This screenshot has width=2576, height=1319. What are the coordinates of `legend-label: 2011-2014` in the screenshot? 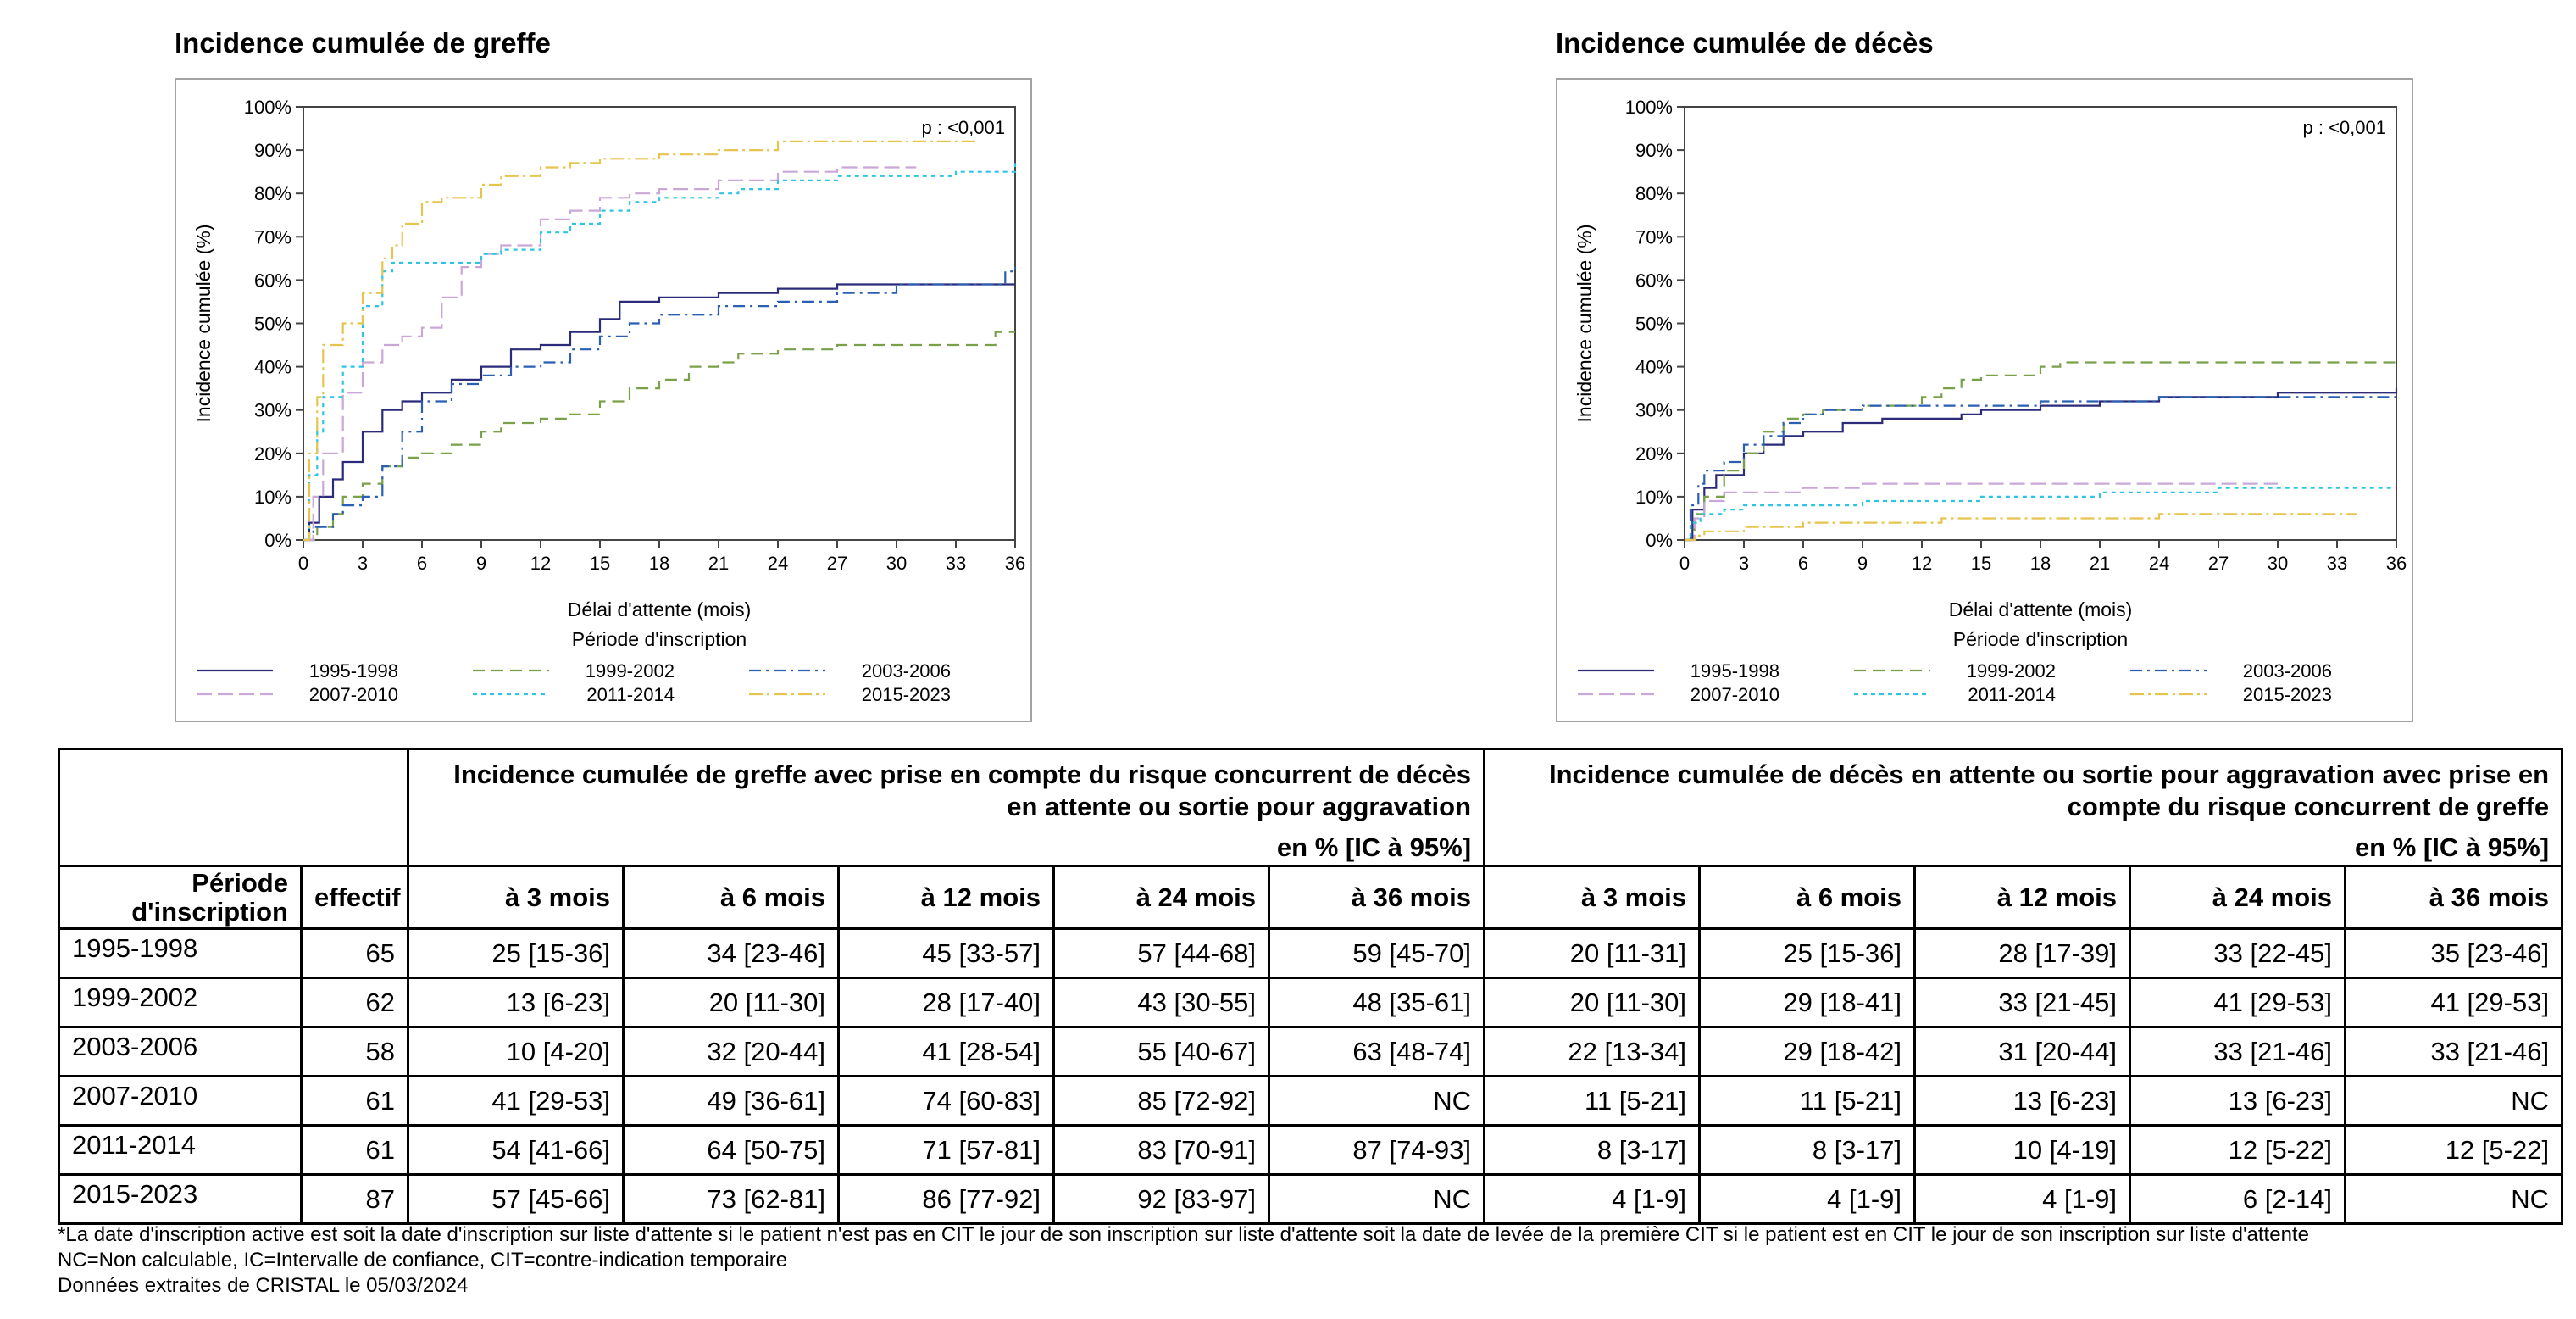 It's located at (630, 694).